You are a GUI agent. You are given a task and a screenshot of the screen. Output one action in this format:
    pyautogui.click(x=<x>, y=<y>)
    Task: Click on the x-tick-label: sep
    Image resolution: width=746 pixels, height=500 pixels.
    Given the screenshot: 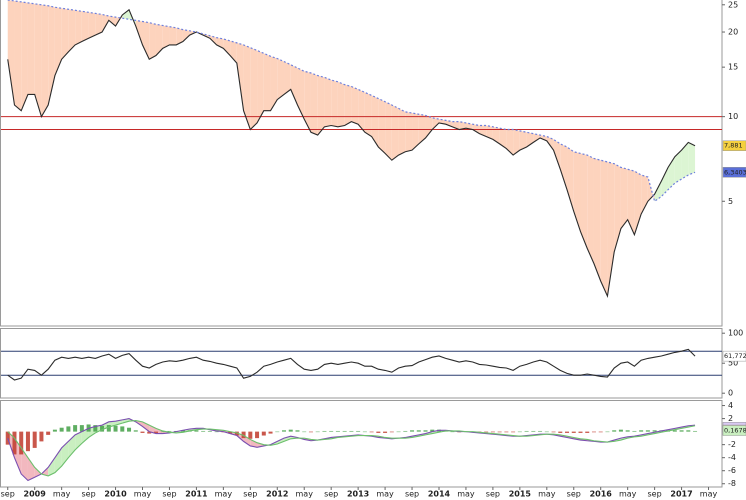 What is the action you would take?
    pyautogui.click(x=655, y=494)
    